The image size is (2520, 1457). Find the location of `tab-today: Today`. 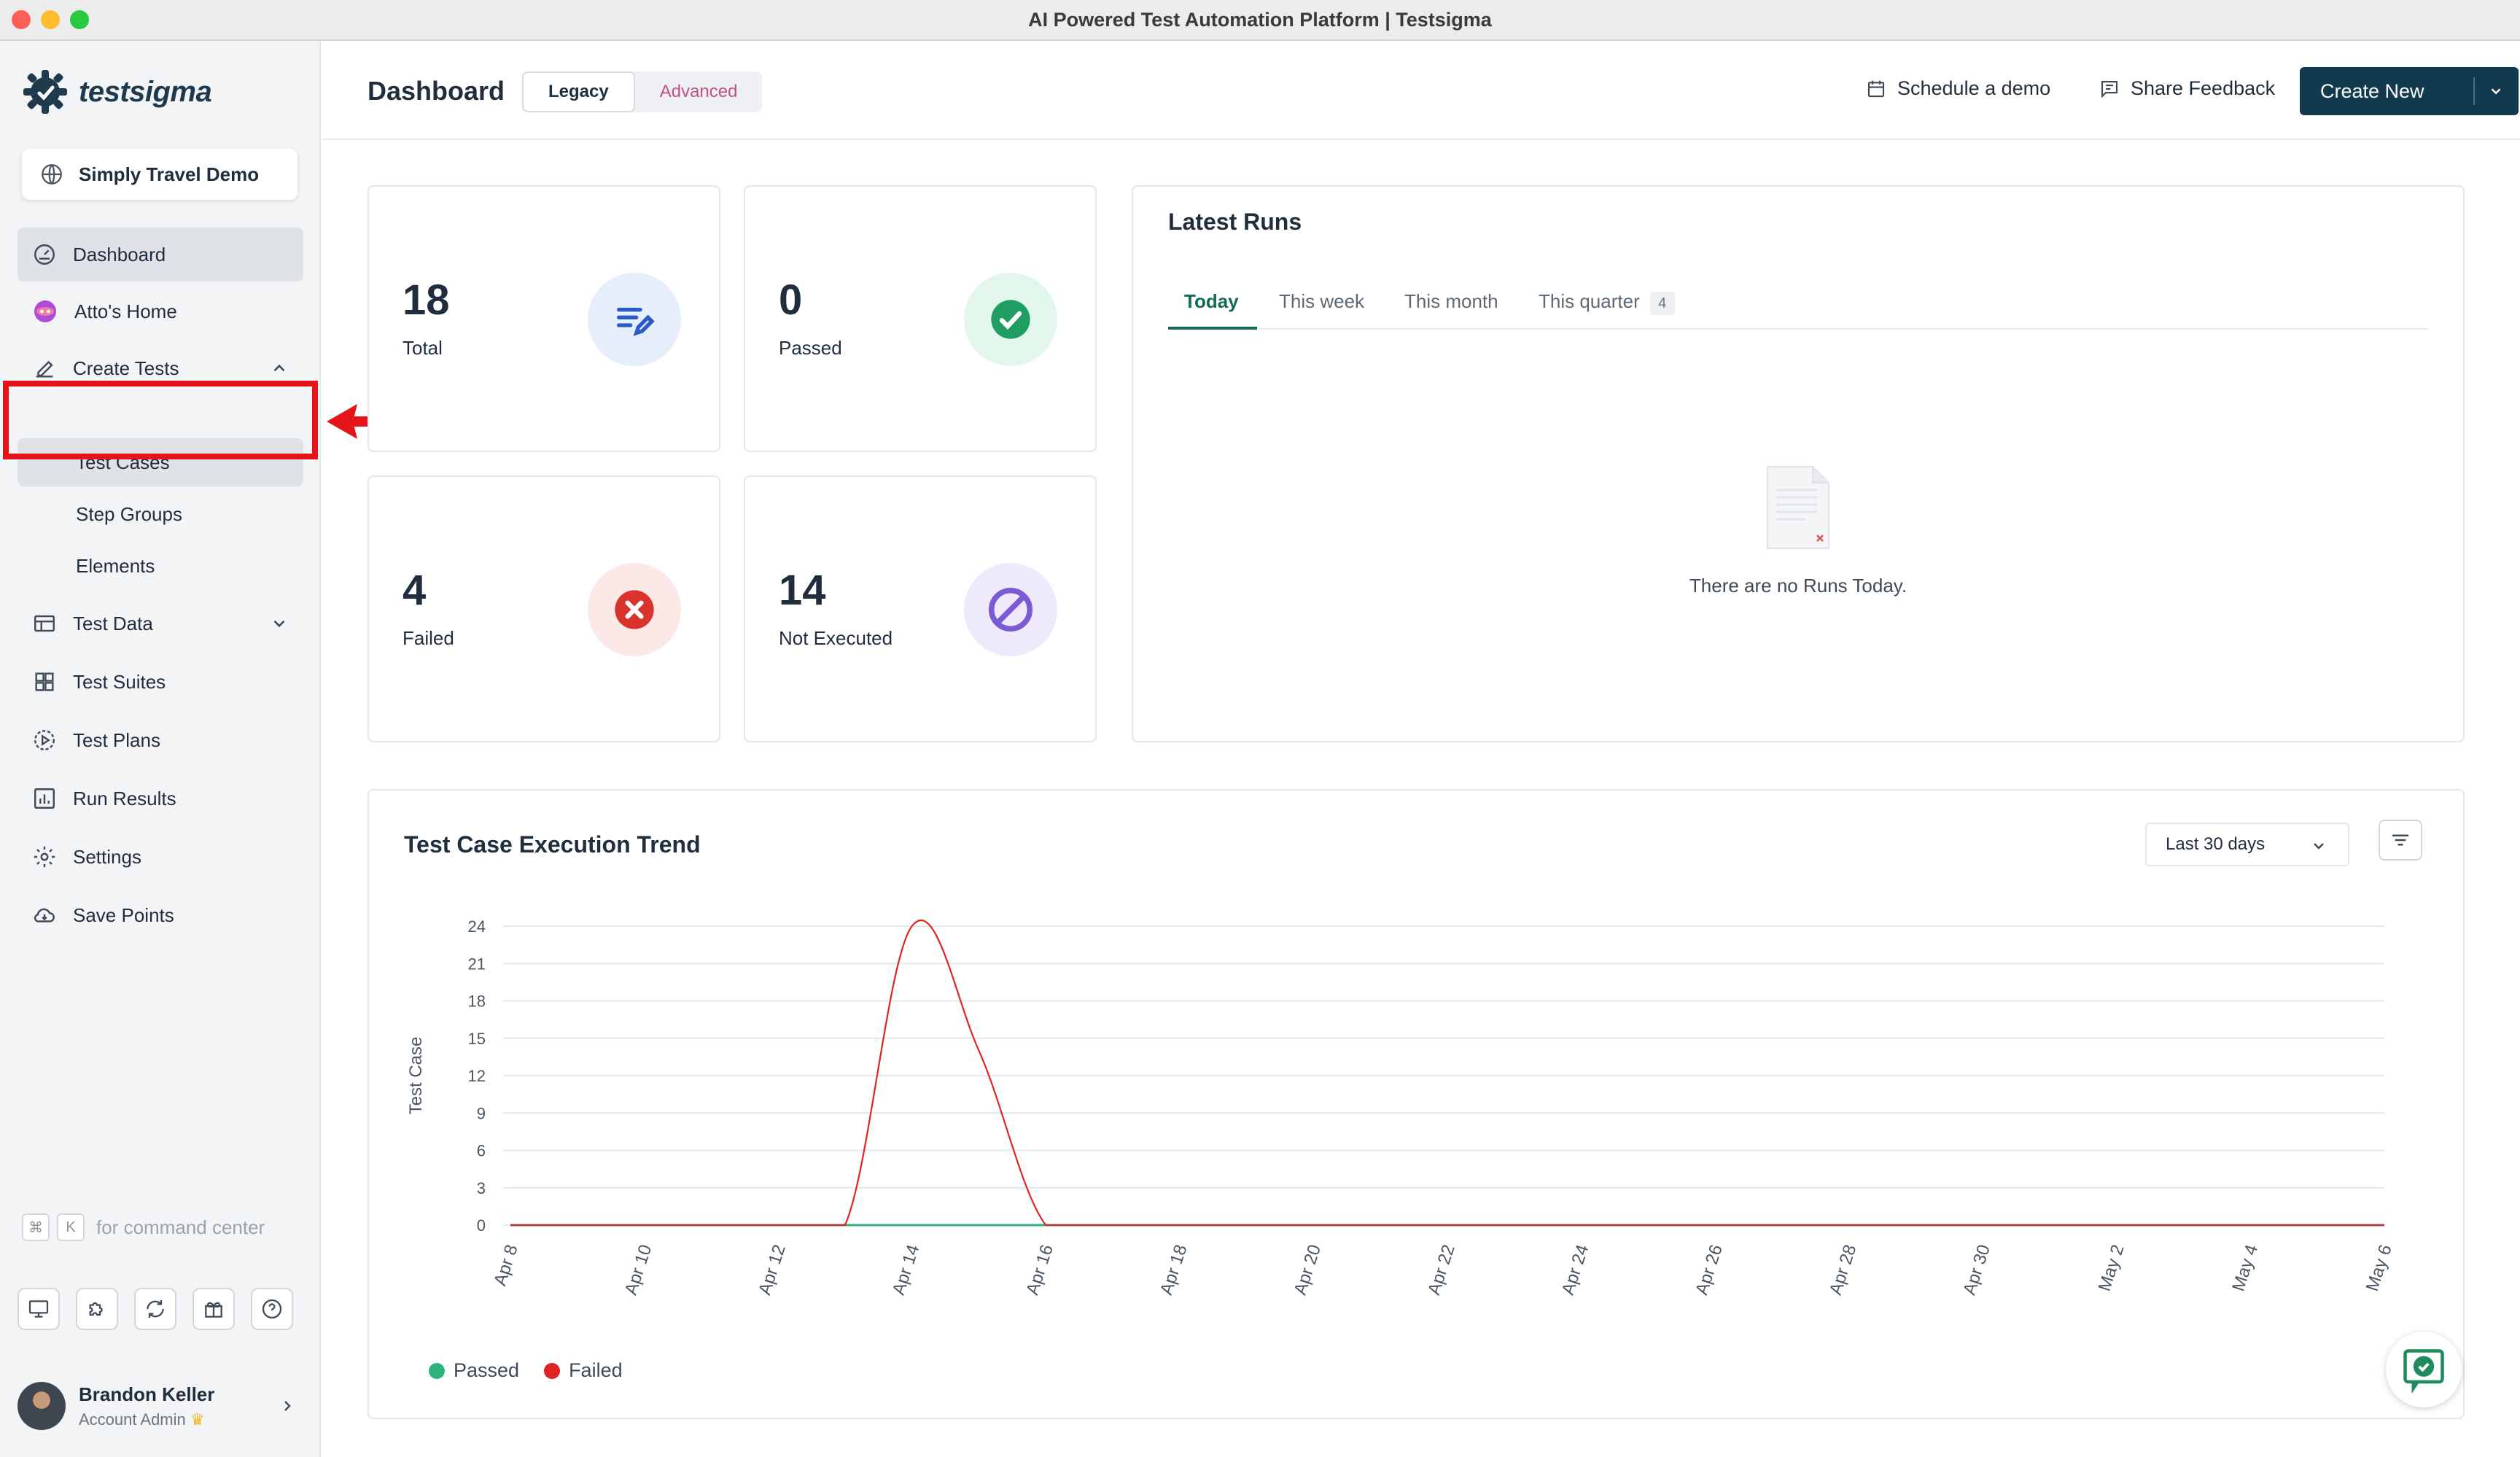

tab-today: Today is located at coordinates (1211, 301).